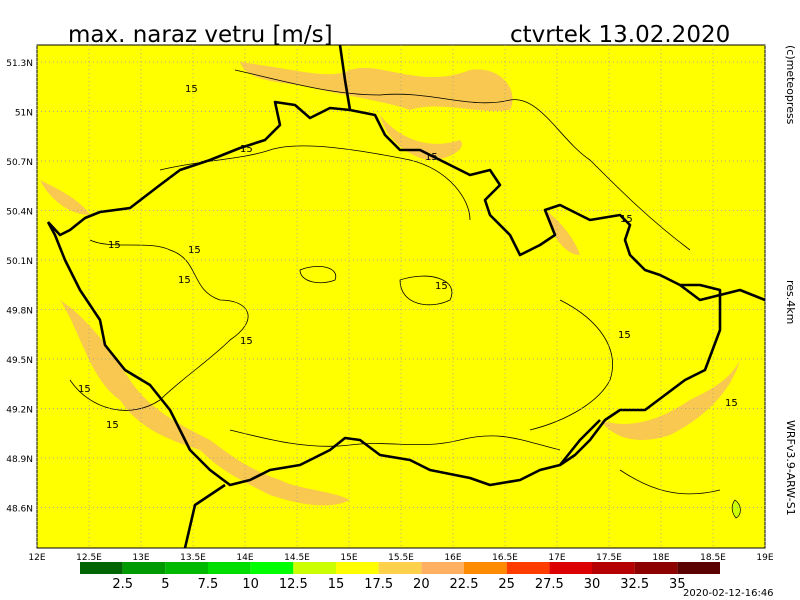 The height and width of the screenshot is (600, 800). Describe the element at coordinates (505, 558) in the screenshot. I see `lon-label: 16.5E` at that location.